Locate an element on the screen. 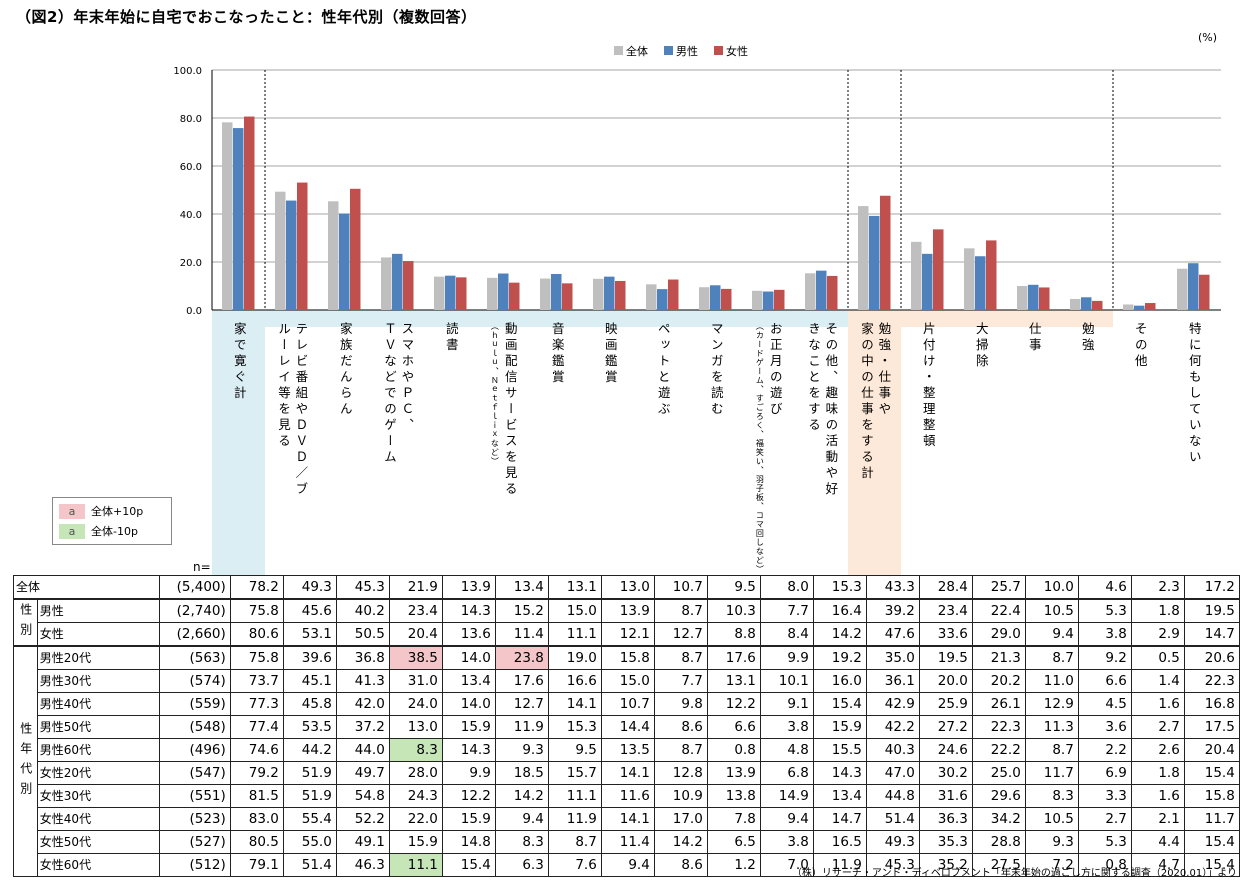  table-cell: 45.6 is located at coordinates (309, 610).